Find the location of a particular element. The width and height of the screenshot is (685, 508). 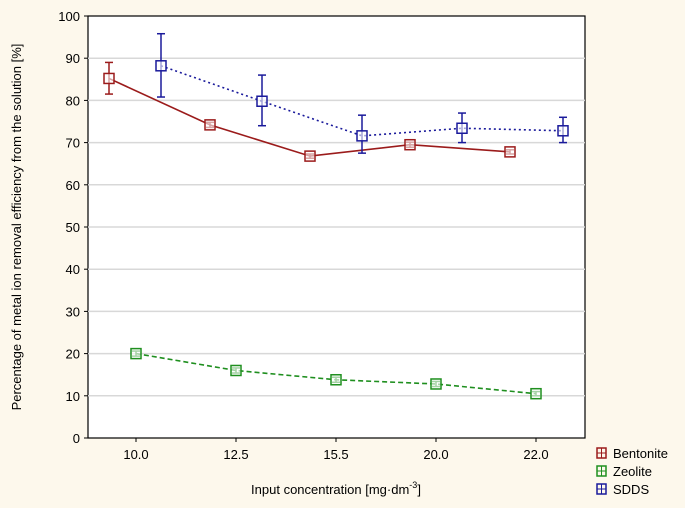

y-tick-label: 100 is located at coordinates (69, 16).